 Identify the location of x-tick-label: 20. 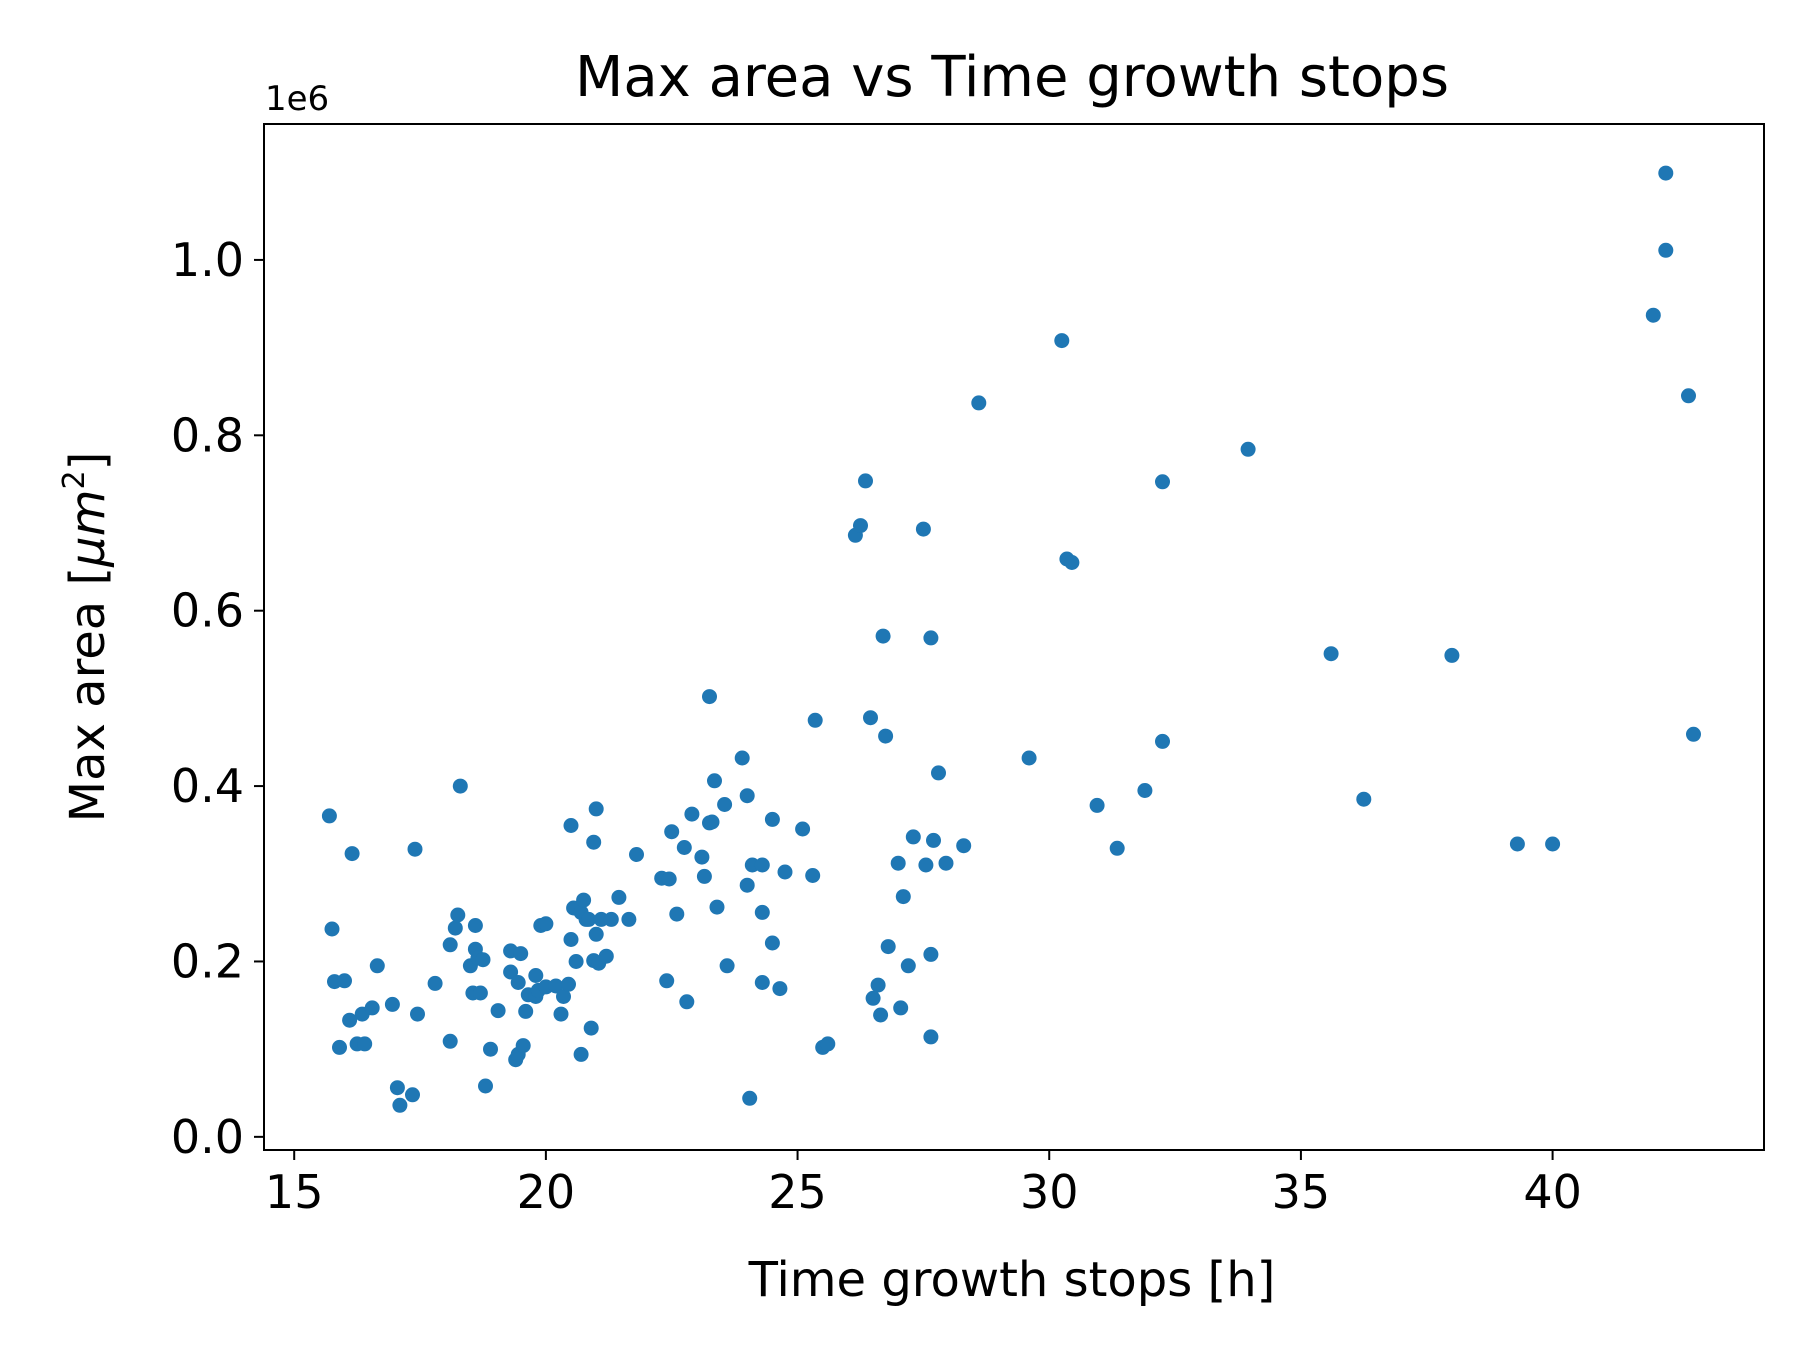
(546, 1192).